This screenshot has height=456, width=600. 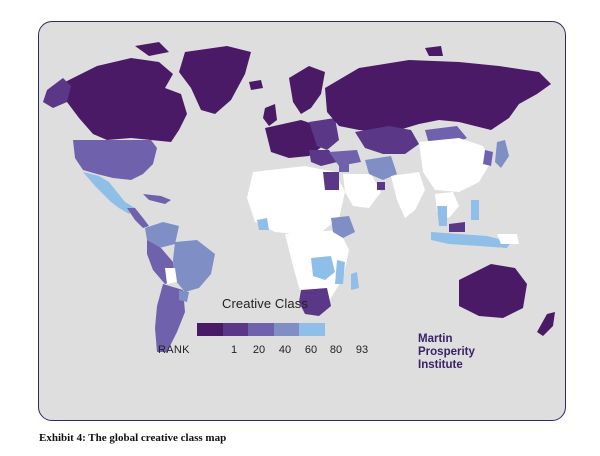 What do you see at coordinates (294, 139) in the screenshot?
I see `west-europe` at bounding box center [294, 139].